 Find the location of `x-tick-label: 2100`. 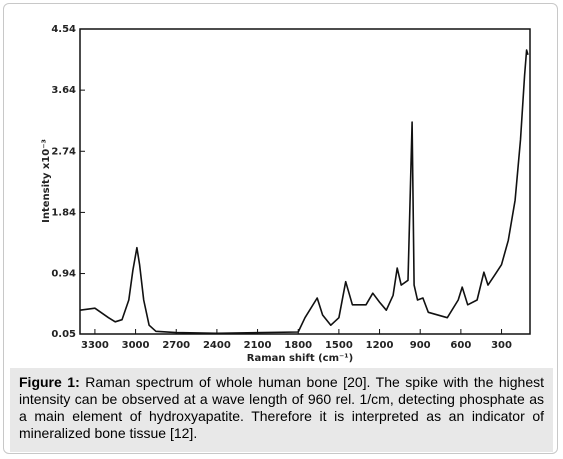

x-tick-label: 2100 is located at coordinates (258, 345).